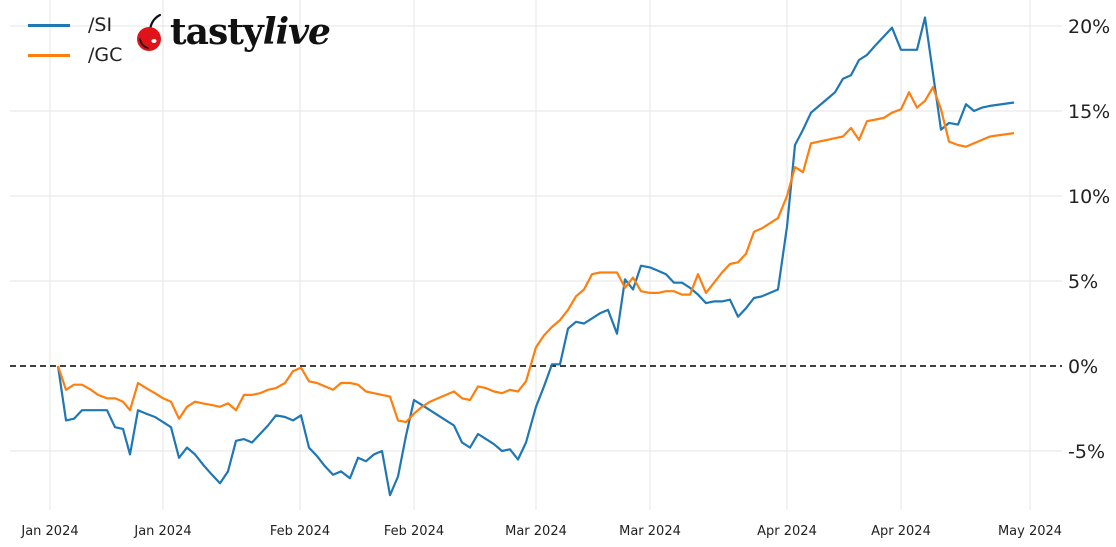  I want to click on legend-item-si: /SI, so click(75, 25).